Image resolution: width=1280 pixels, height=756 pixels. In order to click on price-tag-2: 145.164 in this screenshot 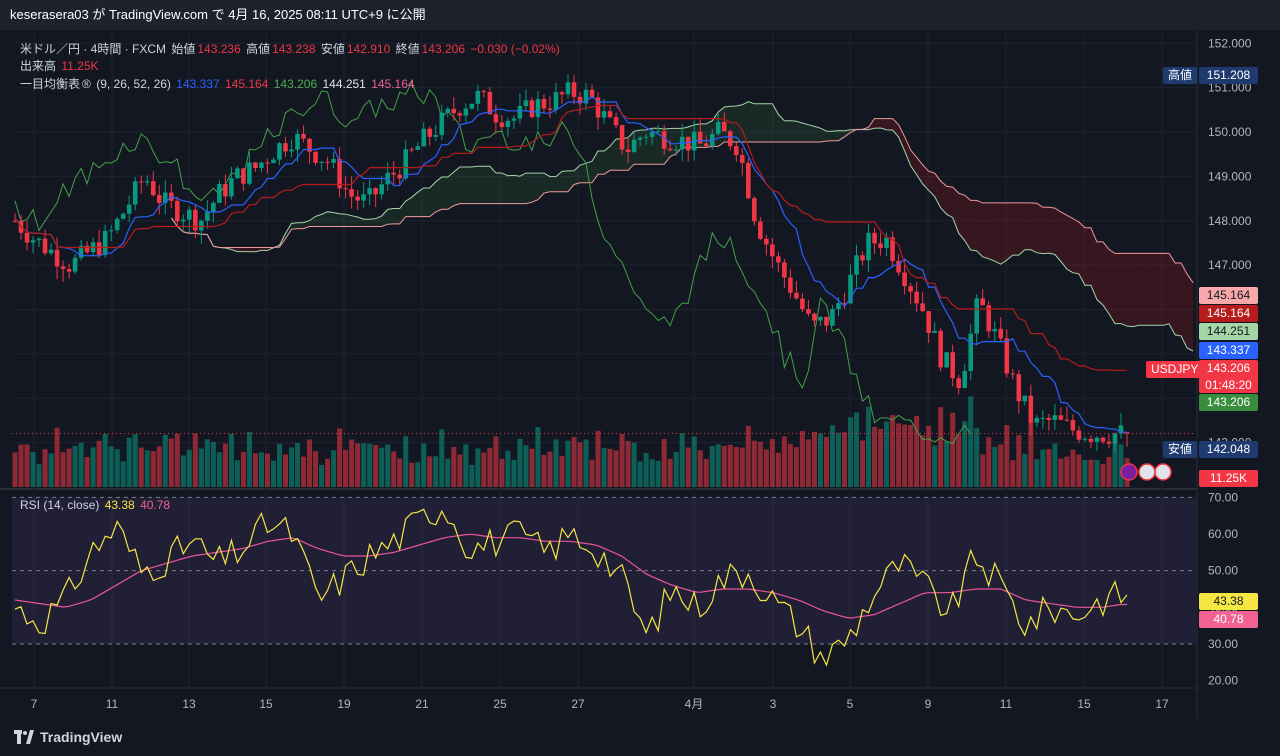, I will do `click(1228, 313)`.